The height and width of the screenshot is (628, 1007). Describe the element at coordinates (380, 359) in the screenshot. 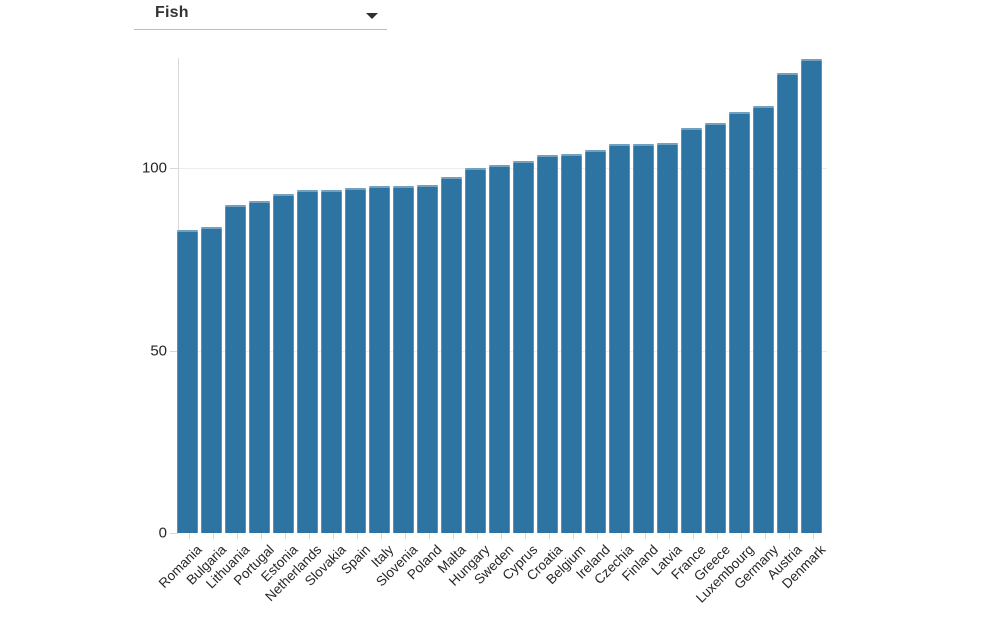

I see `bar-italy` at that location.